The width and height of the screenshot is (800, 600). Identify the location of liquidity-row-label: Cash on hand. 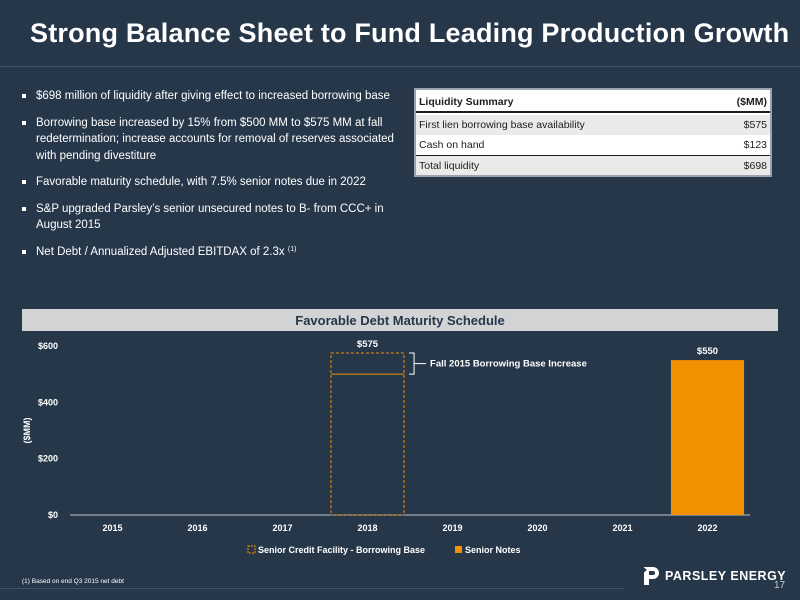
(452, 145).